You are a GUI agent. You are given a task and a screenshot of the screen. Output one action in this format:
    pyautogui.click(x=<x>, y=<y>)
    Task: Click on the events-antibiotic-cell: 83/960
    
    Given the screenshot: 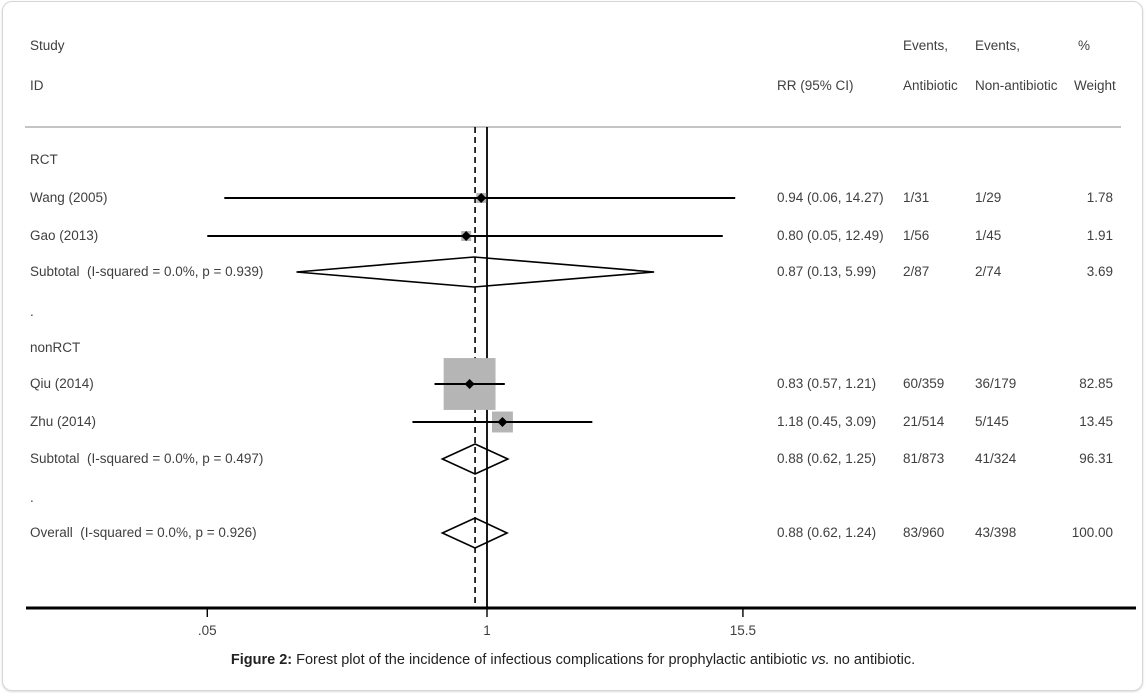 What is the action you would take?
    pyautogui.click(x=924, y=532)
    